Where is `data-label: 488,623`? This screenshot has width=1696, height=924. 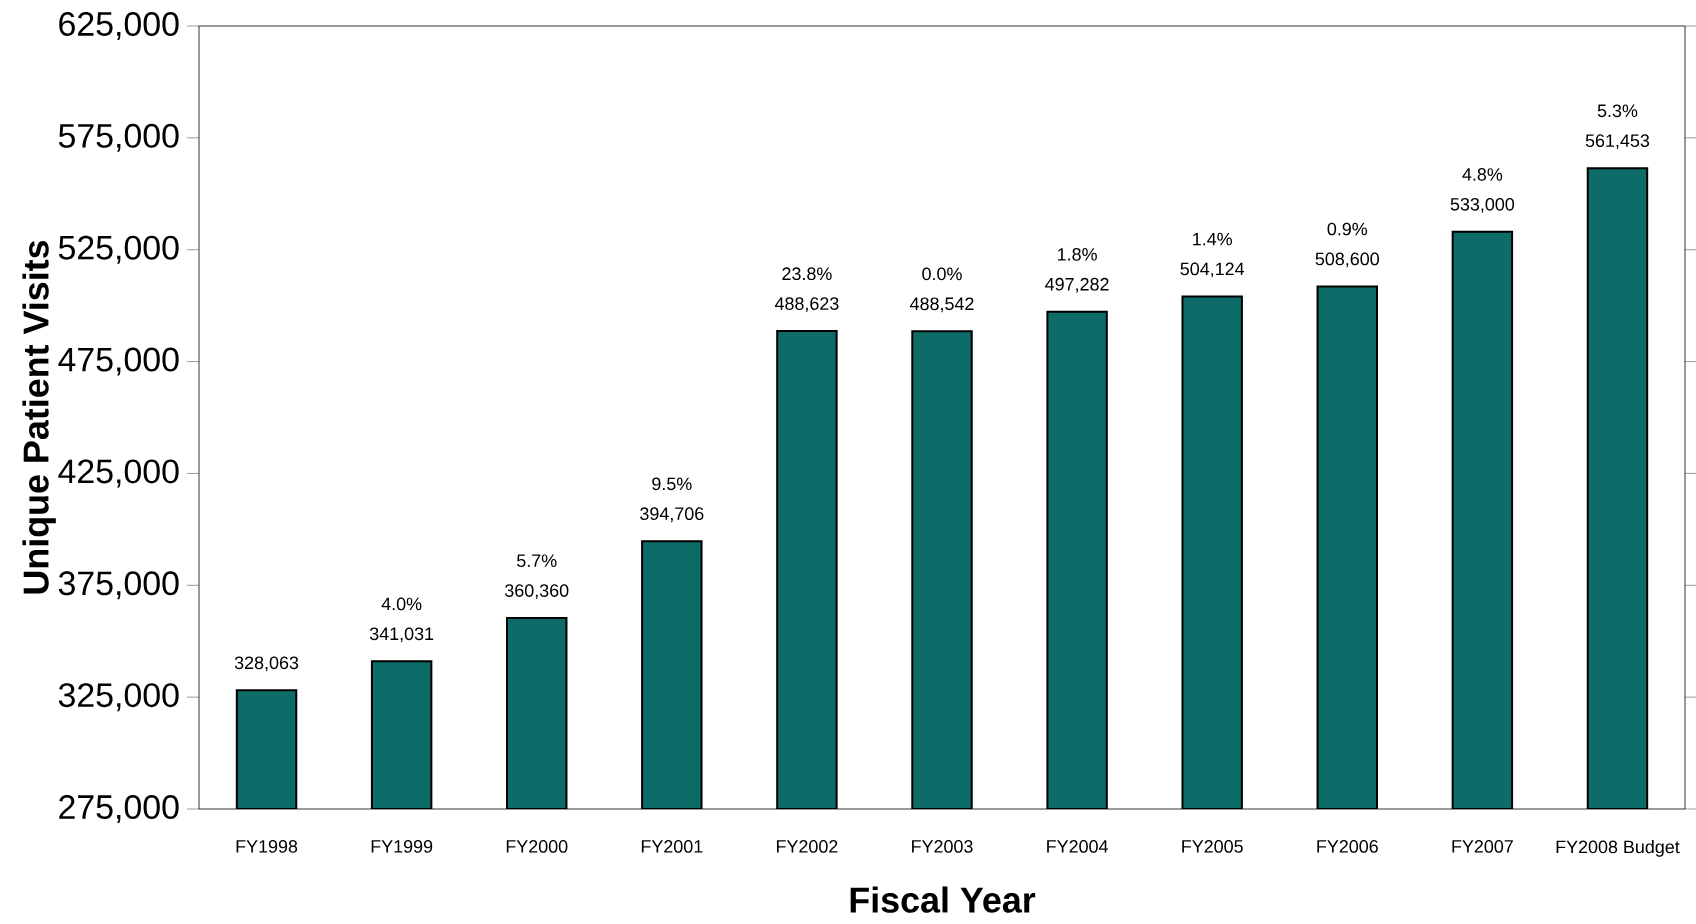
data-label: 488,623 is located at coordinates (806, 305).